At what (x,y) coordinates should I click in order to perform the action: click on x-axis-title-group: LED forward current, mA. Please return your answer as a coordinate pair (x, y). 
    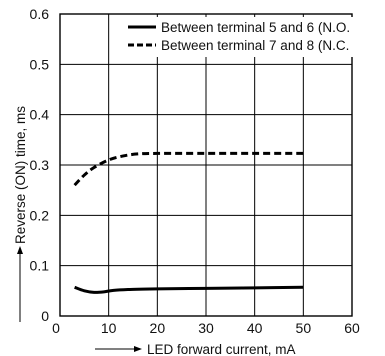
    Looking at the image, I should click on (195, 349).